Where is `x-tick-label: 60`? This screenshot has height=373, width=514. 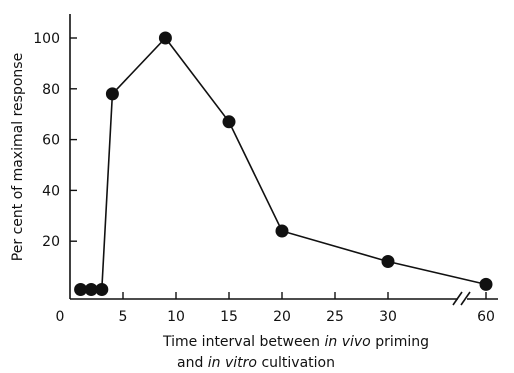 x-tick-label: 60 is located at coordinates (486, 317).